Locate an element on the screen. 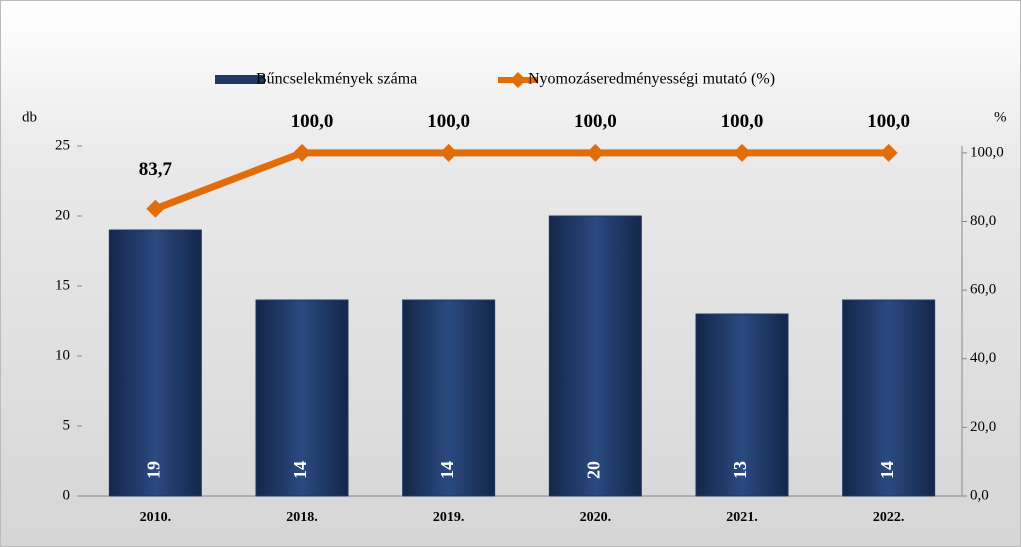 The image size is (1021, 547). x-tick-label: 2018. is located at coordinates (302, 517).